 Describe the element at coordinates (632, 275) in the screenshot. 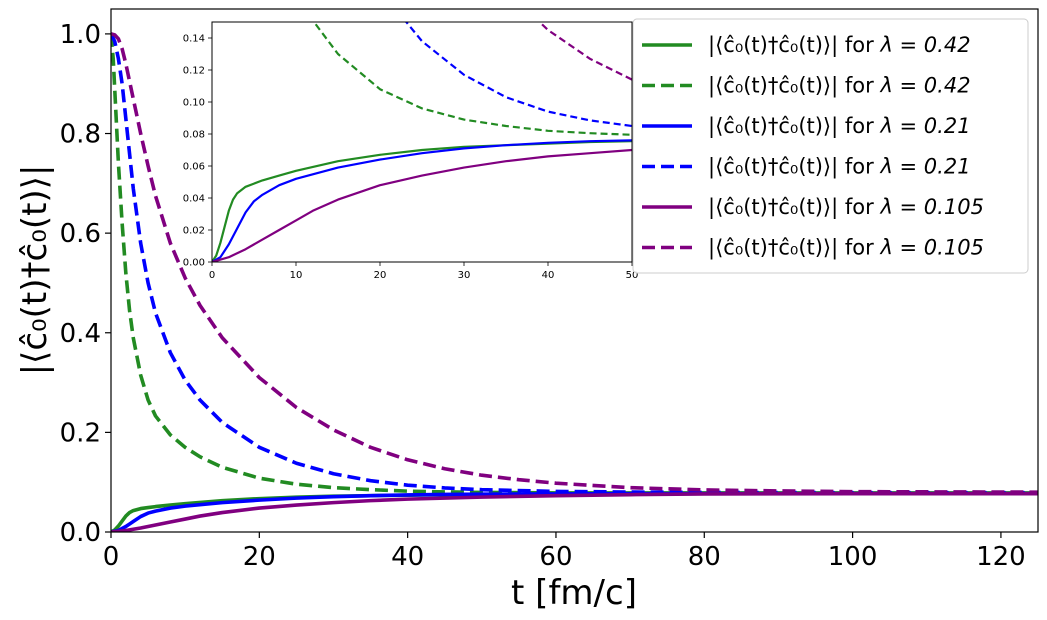

I see `inset-x-tick-label: 50` at that location.